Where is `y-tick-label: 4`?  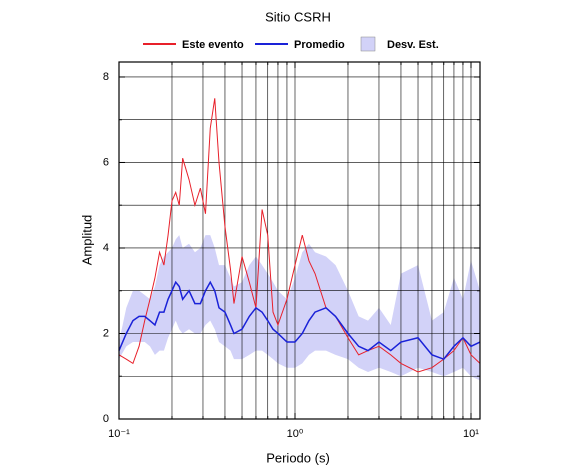 y-tick-label: 4 is located at coordinates (106, 248).